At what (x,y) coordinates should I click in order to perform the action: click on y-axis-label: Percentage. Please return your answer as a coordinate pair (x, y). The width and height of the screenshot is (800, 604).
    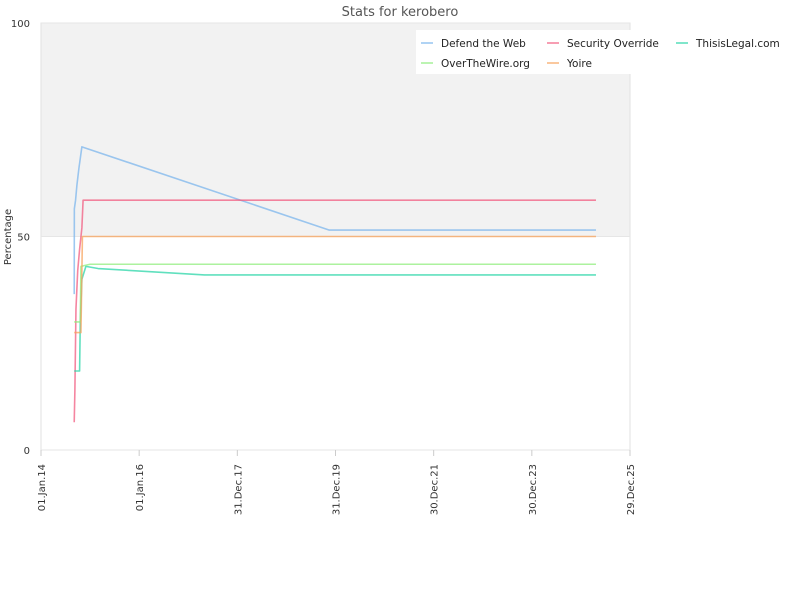
    Looking at the image, I should click on (8, 237).